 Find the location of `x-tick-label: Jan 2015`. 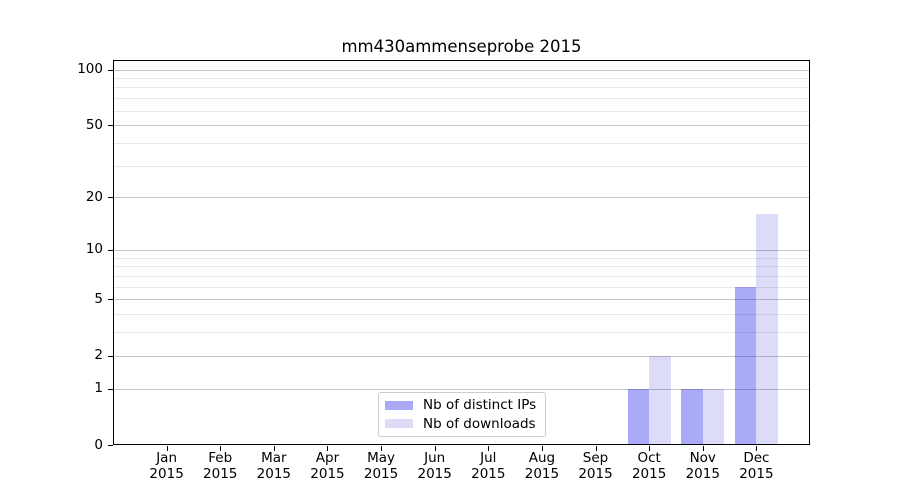

x-tick-label: Jan 2015 is located at coordinates (167, 466).